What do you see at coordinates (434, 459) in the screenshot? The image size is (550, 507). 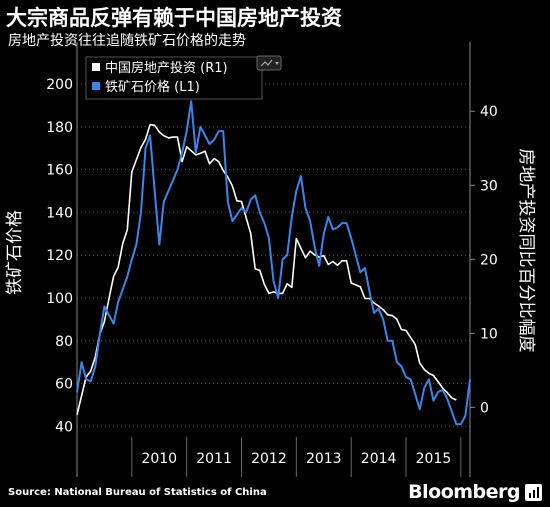 I see `x-tick-label: 2015` at bounding box center [434, 459].